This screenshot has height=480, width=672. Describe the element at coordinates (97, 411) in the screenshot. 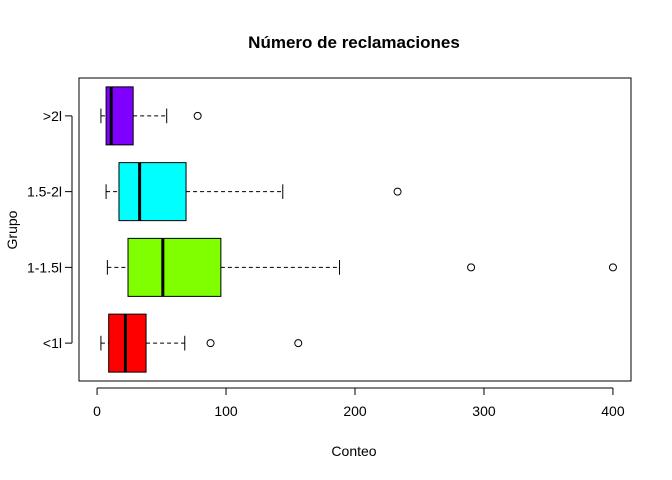

I see `x-tick-label: 0` at that location.